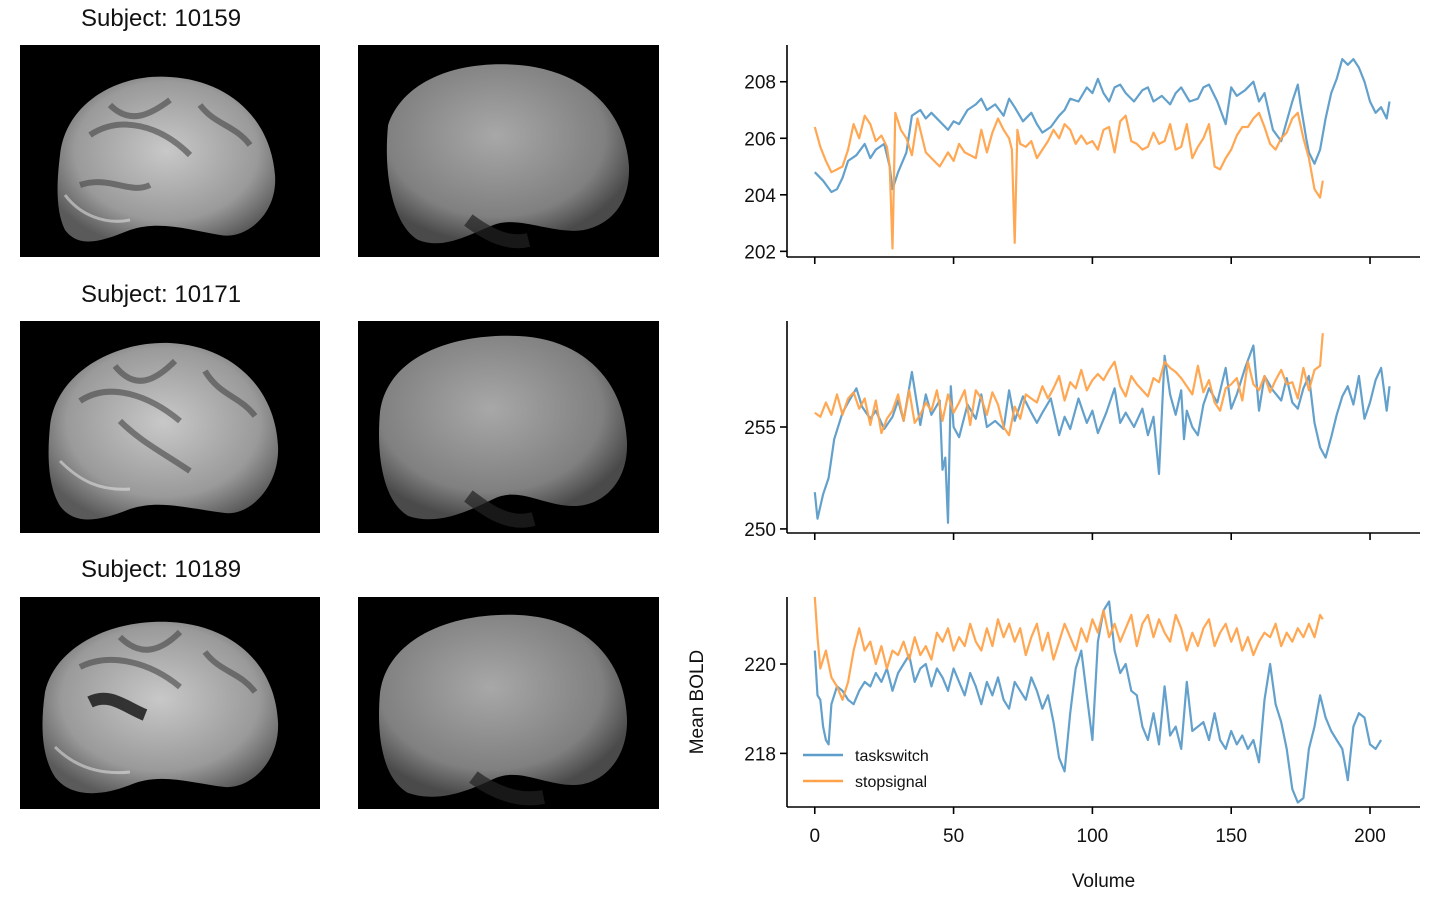 Image resolution: width=1440 pixels, height=900 pixels. I want to click on subject-title-2: Subject: 10171, so click(161, 294).